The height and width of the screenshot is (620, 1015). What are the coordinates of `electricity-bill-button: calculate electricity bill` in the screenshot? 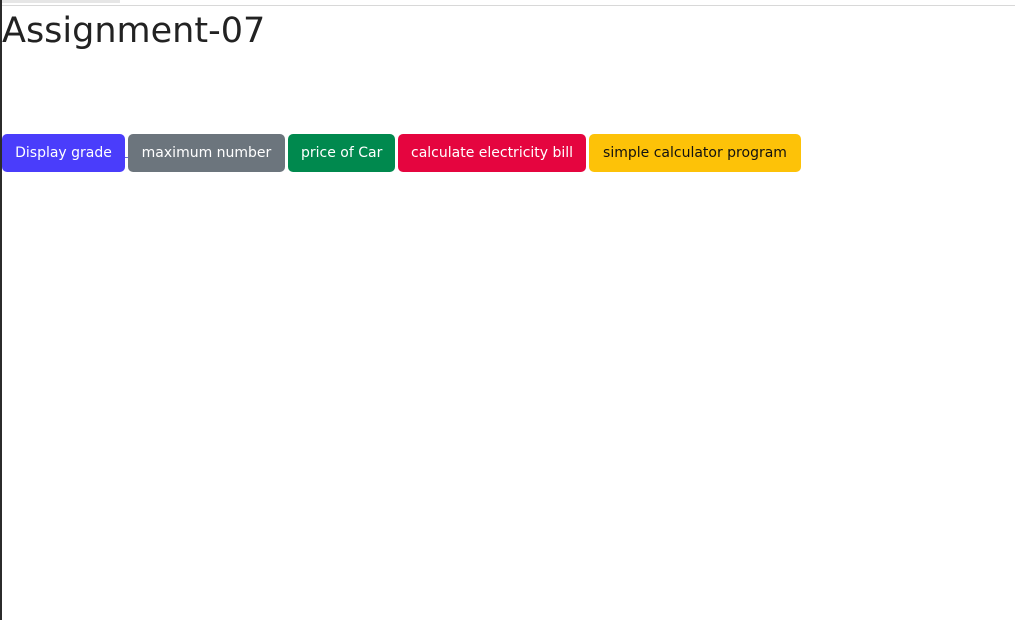 It's located at (492, 153).